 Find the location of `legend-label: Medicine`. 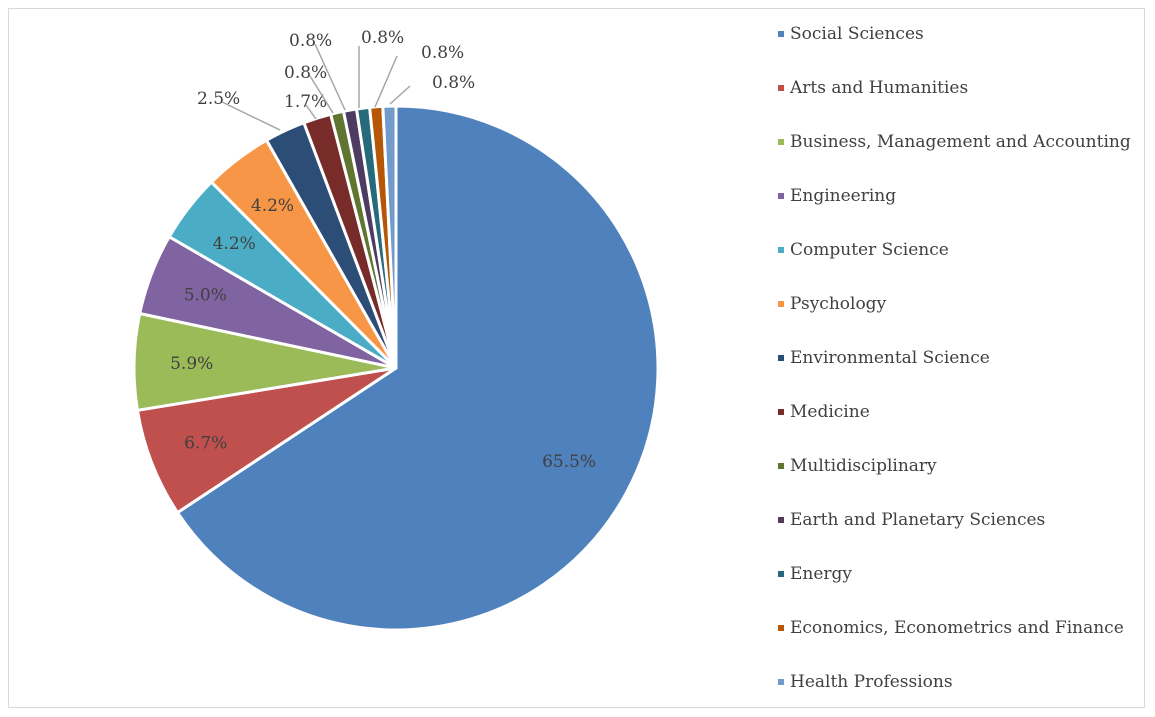

legend-label: Medicine is located at coordinates (830, 412).